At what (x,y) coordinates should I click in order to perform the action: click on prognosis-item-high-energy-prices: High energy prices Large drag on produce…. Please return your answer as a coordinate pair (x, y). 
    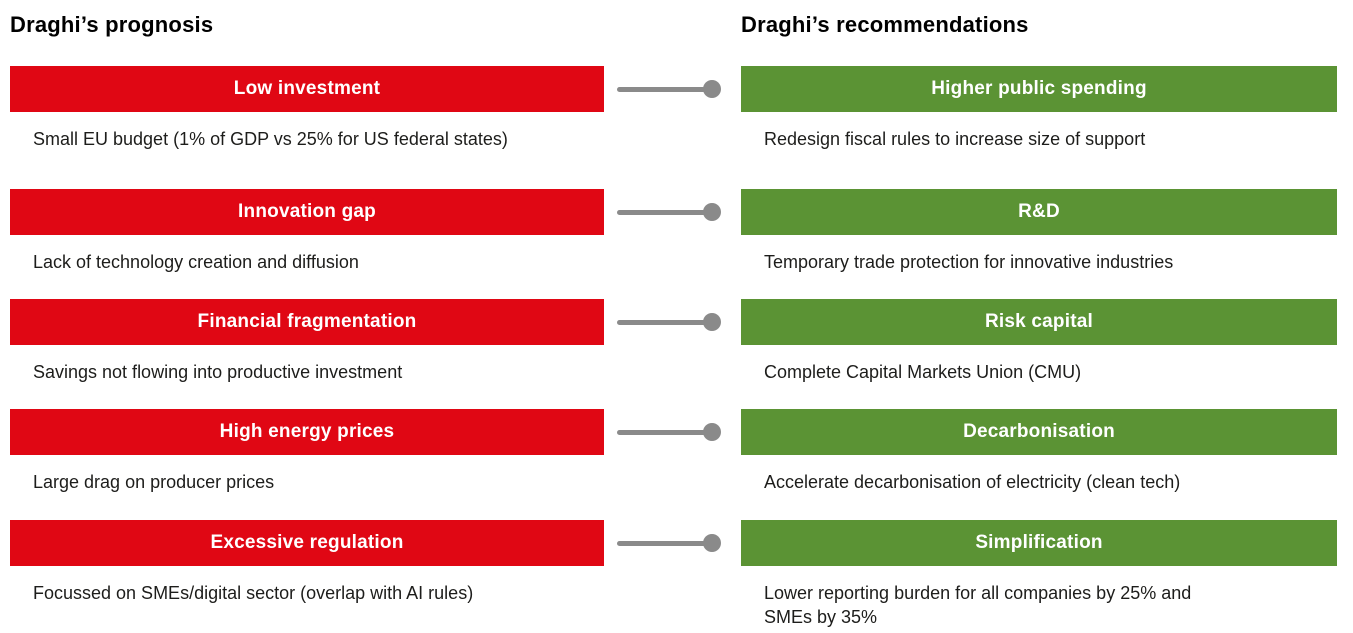
    Looking at the image, I should click on (307, 451).